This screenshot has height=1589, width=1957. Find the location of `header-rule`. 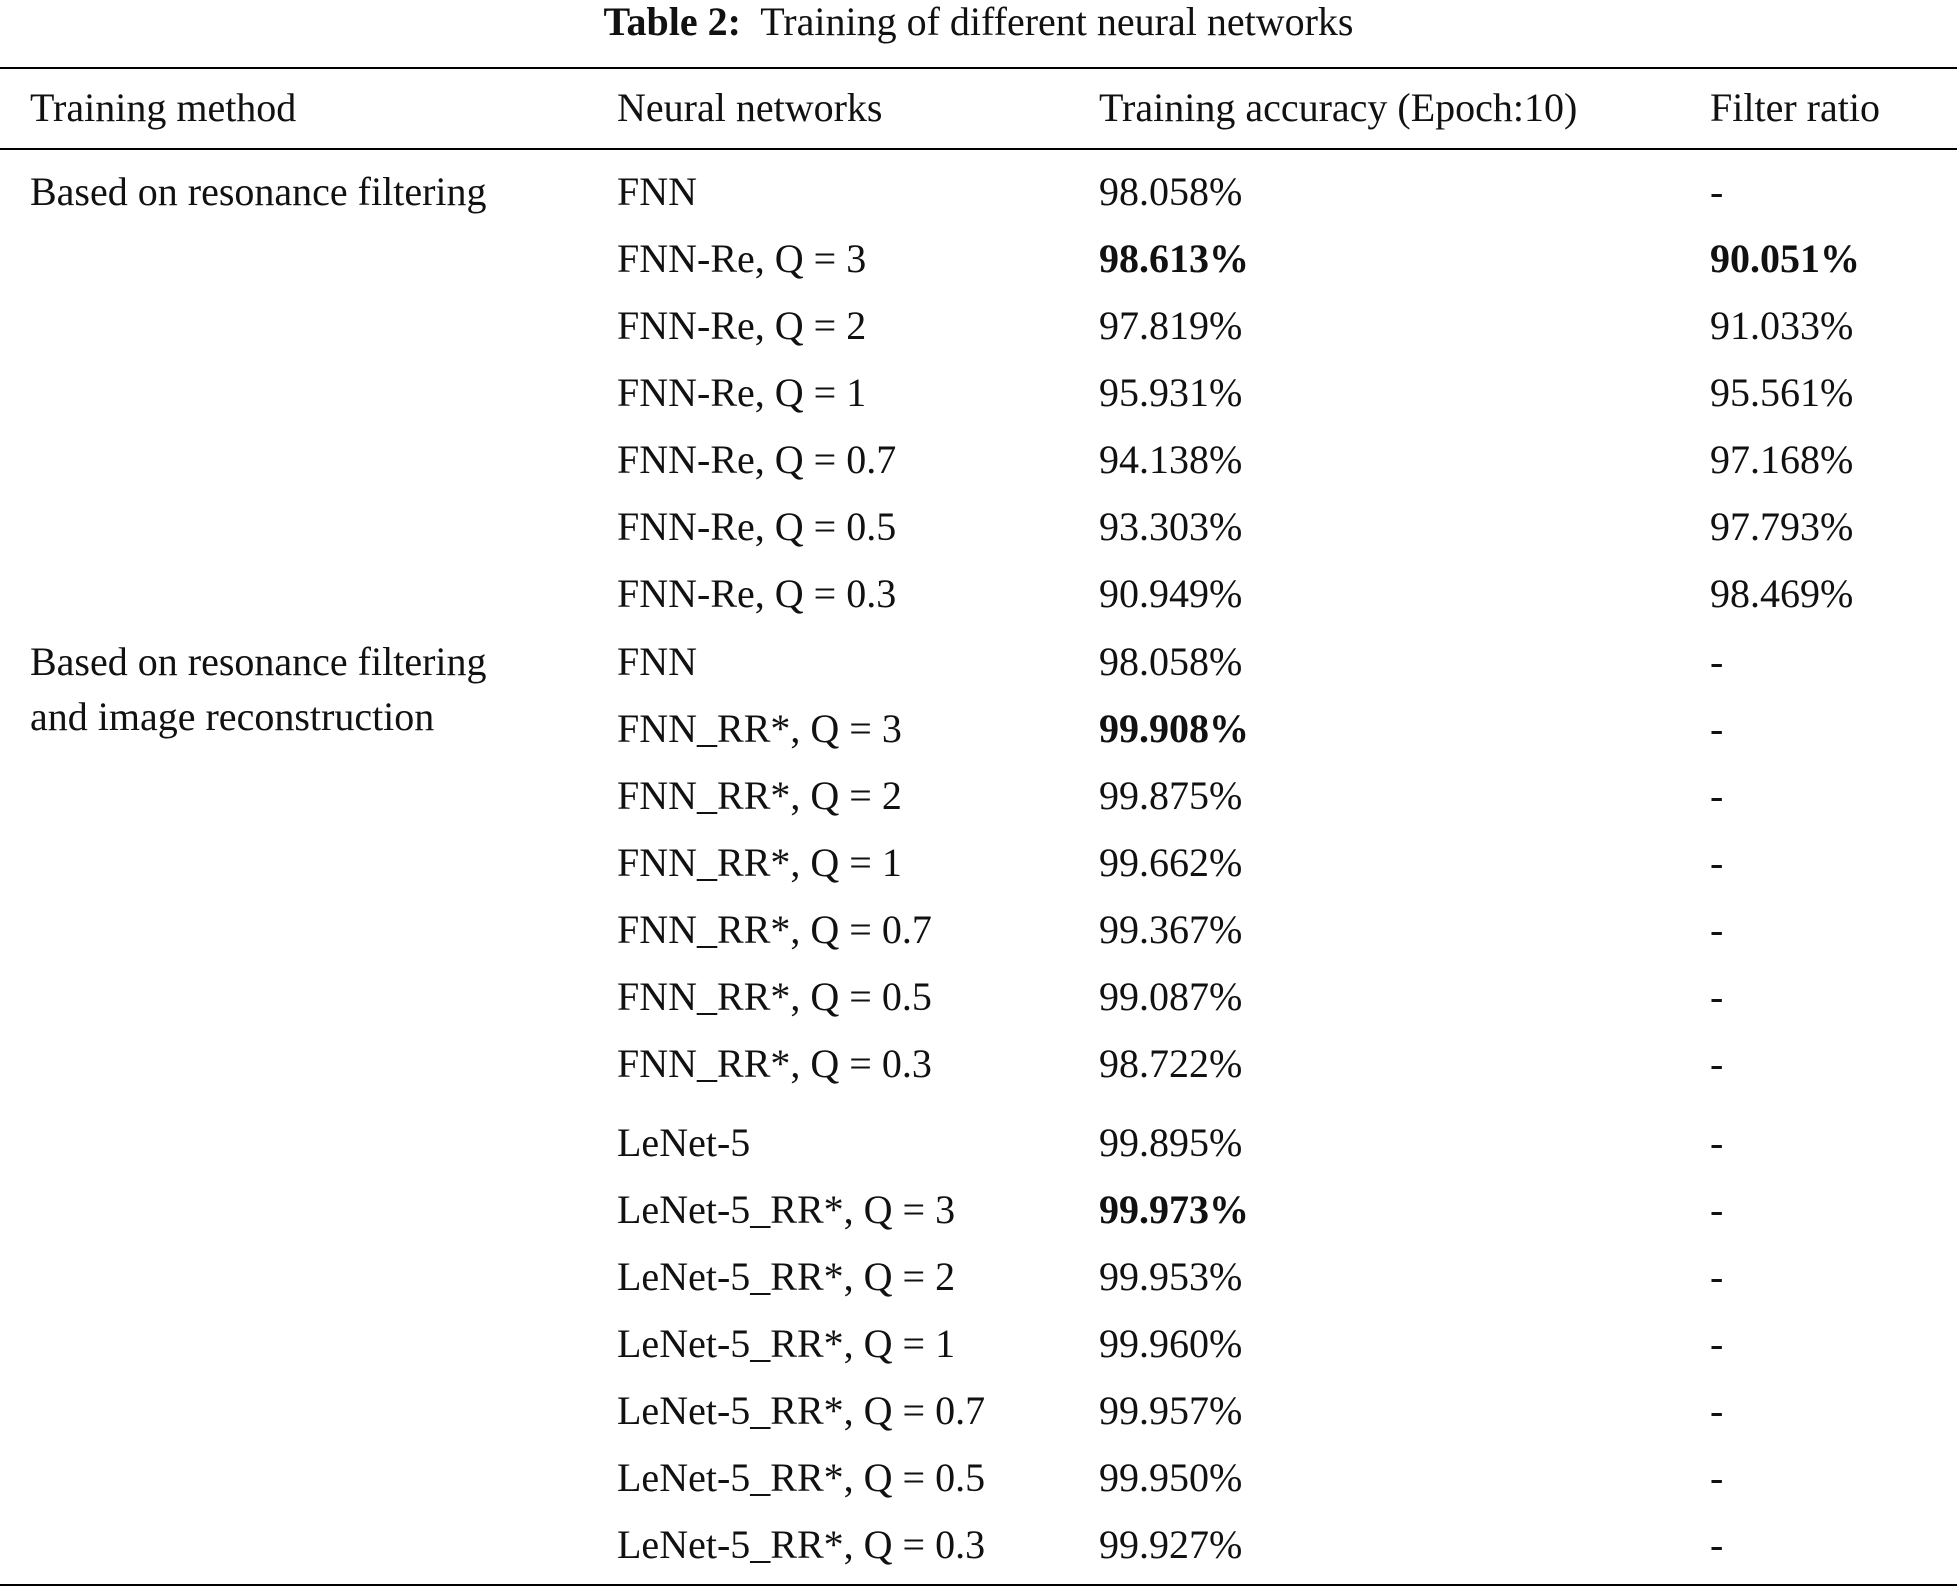

header-rule is located at coordinates (978, 149).